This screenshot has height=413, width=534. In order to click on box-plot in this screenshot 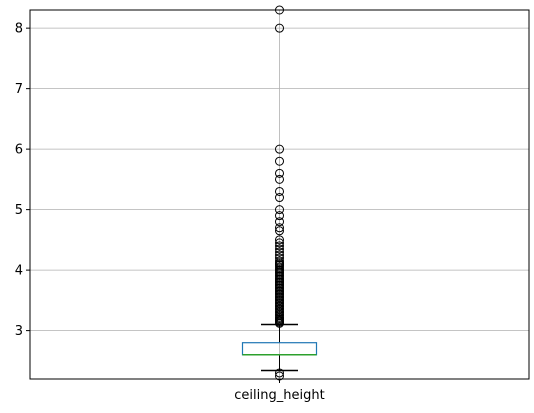, I will do `click(279, 347)`.